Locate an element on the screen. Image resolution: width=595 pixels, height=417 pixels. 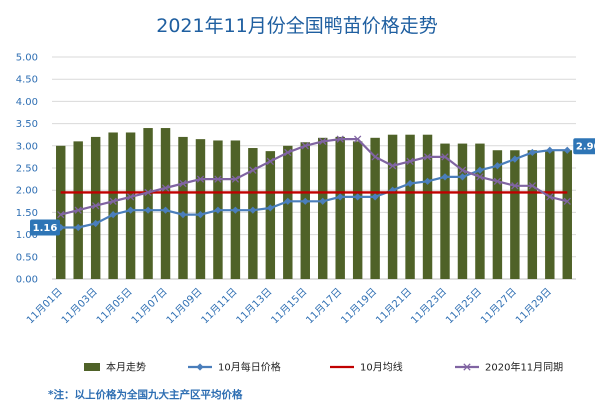
legend-swatch is located at coordinates (92, 367).